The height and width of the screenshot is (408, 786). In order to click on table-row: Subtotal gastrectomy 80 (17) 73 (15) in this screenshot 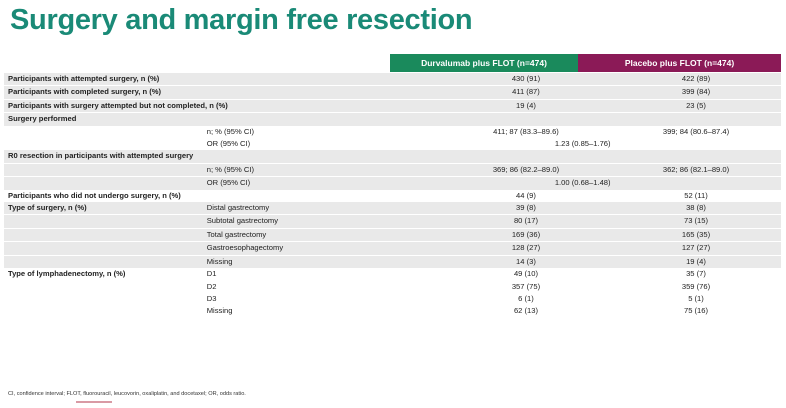, I will do `click(392, 221)`.